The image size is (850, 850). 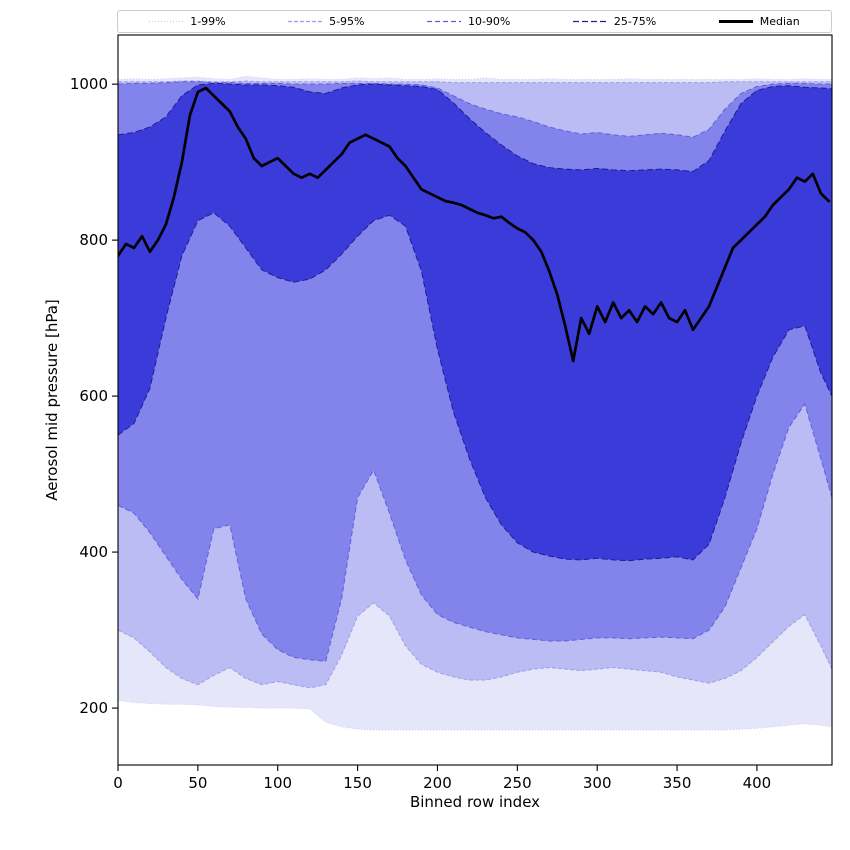 What do you see at coordinates (93, 552) in the screenshot?
I see `y-tick-label: 400` at bounding box center [93, 552].